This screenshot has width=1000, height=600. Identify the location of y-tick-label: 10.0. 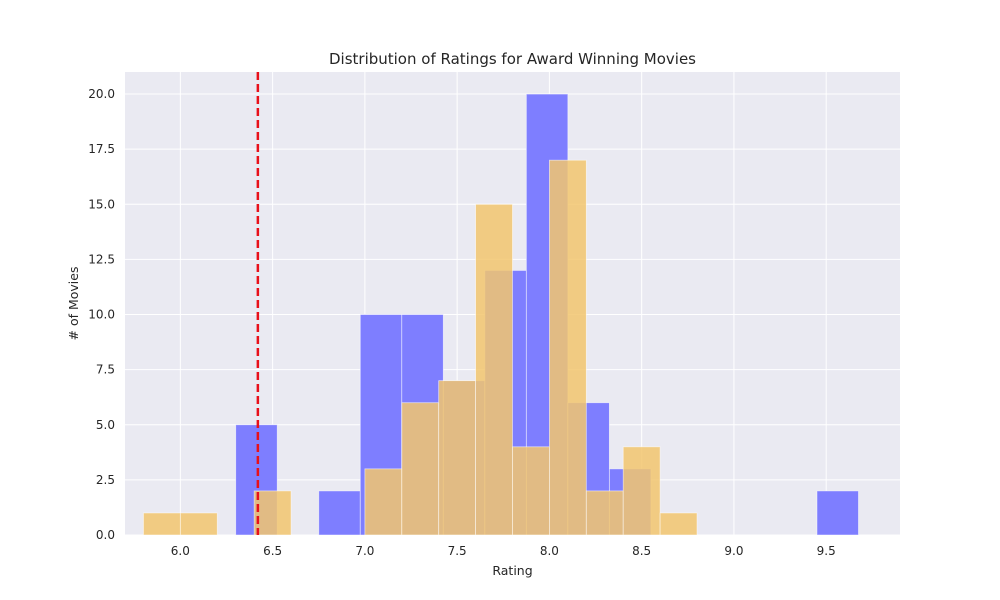
(101, 315).